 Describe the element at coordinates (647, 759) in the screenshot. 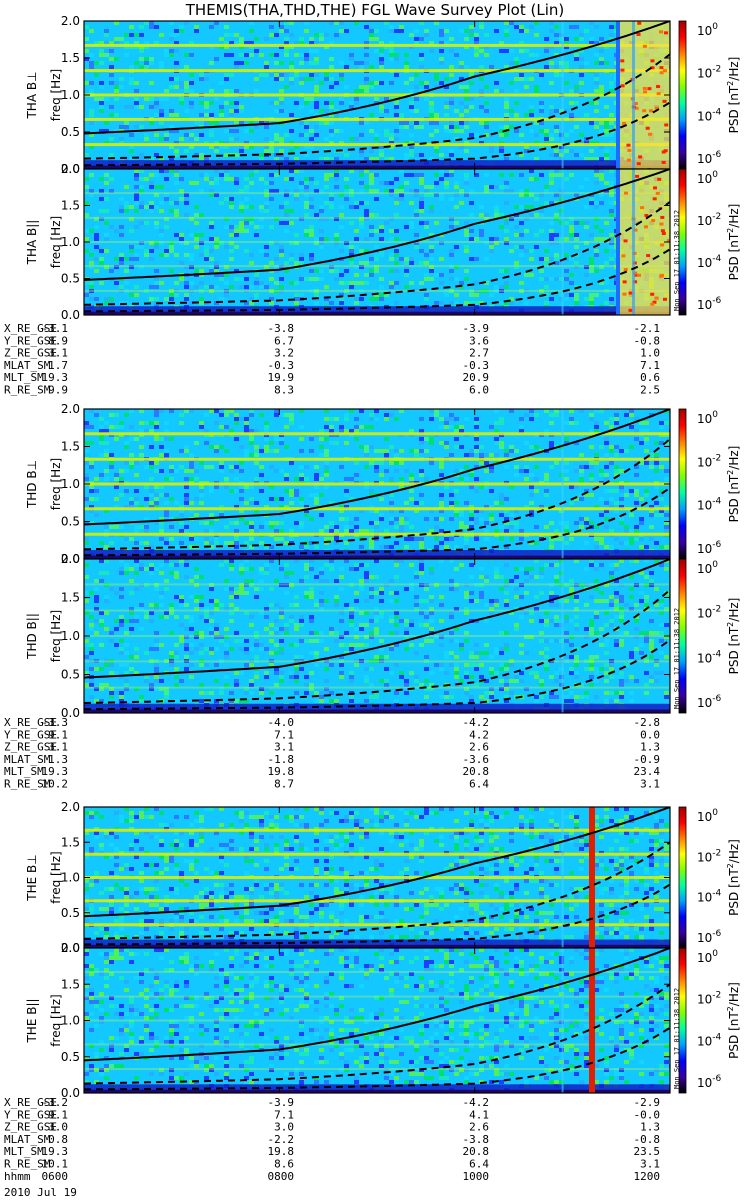

I see `ephemeris-value: -0.9` at that location.